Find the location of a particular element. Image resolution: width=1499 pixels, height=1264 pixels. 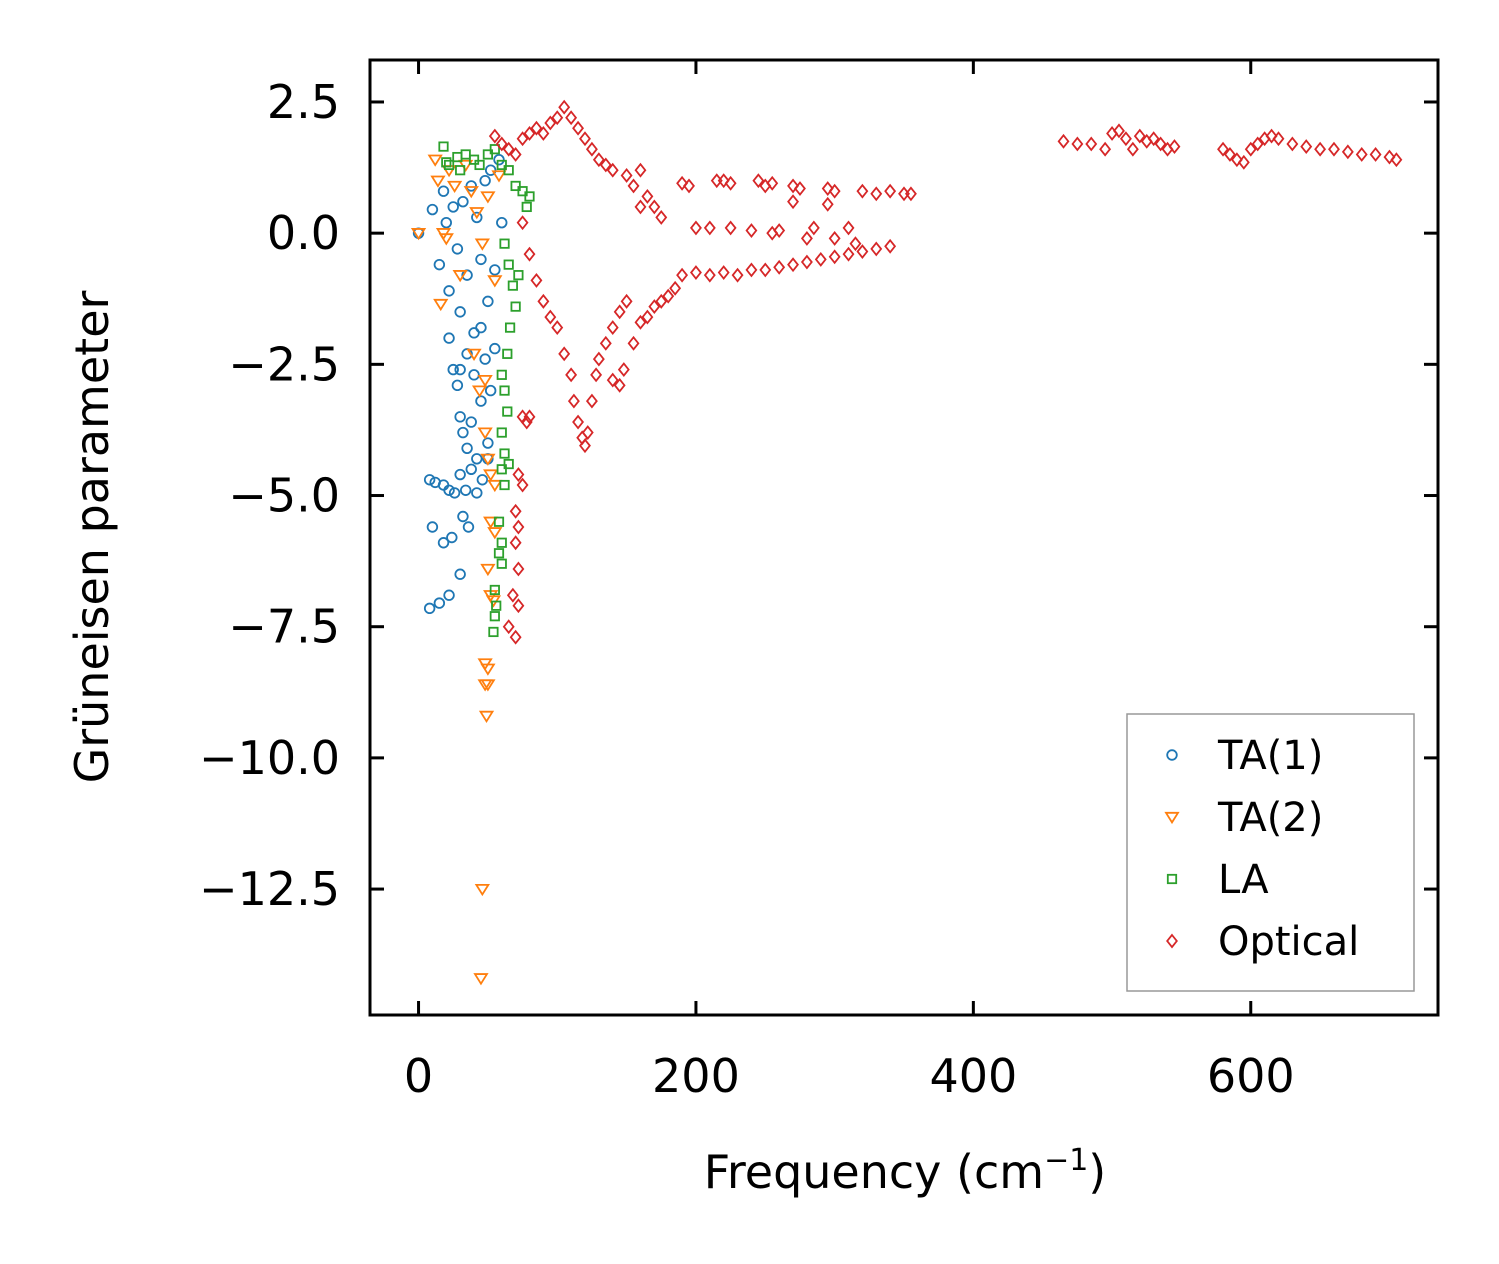

x-tick-label: 400 is located at coordinates (973, 1076).